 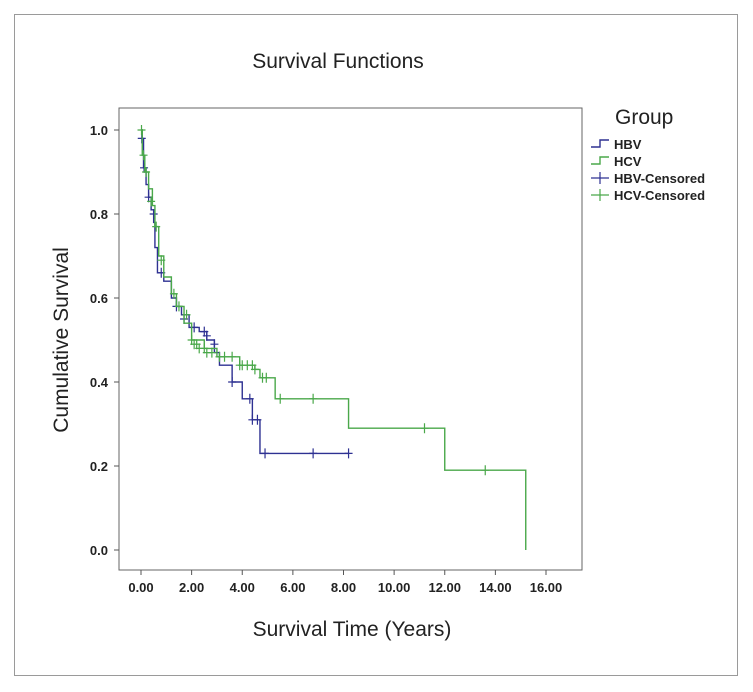 What do you see at coordinates (495, 587) in the screenshot?
I see `x-tick-label: 14.00` at bounding box center [495, 587].